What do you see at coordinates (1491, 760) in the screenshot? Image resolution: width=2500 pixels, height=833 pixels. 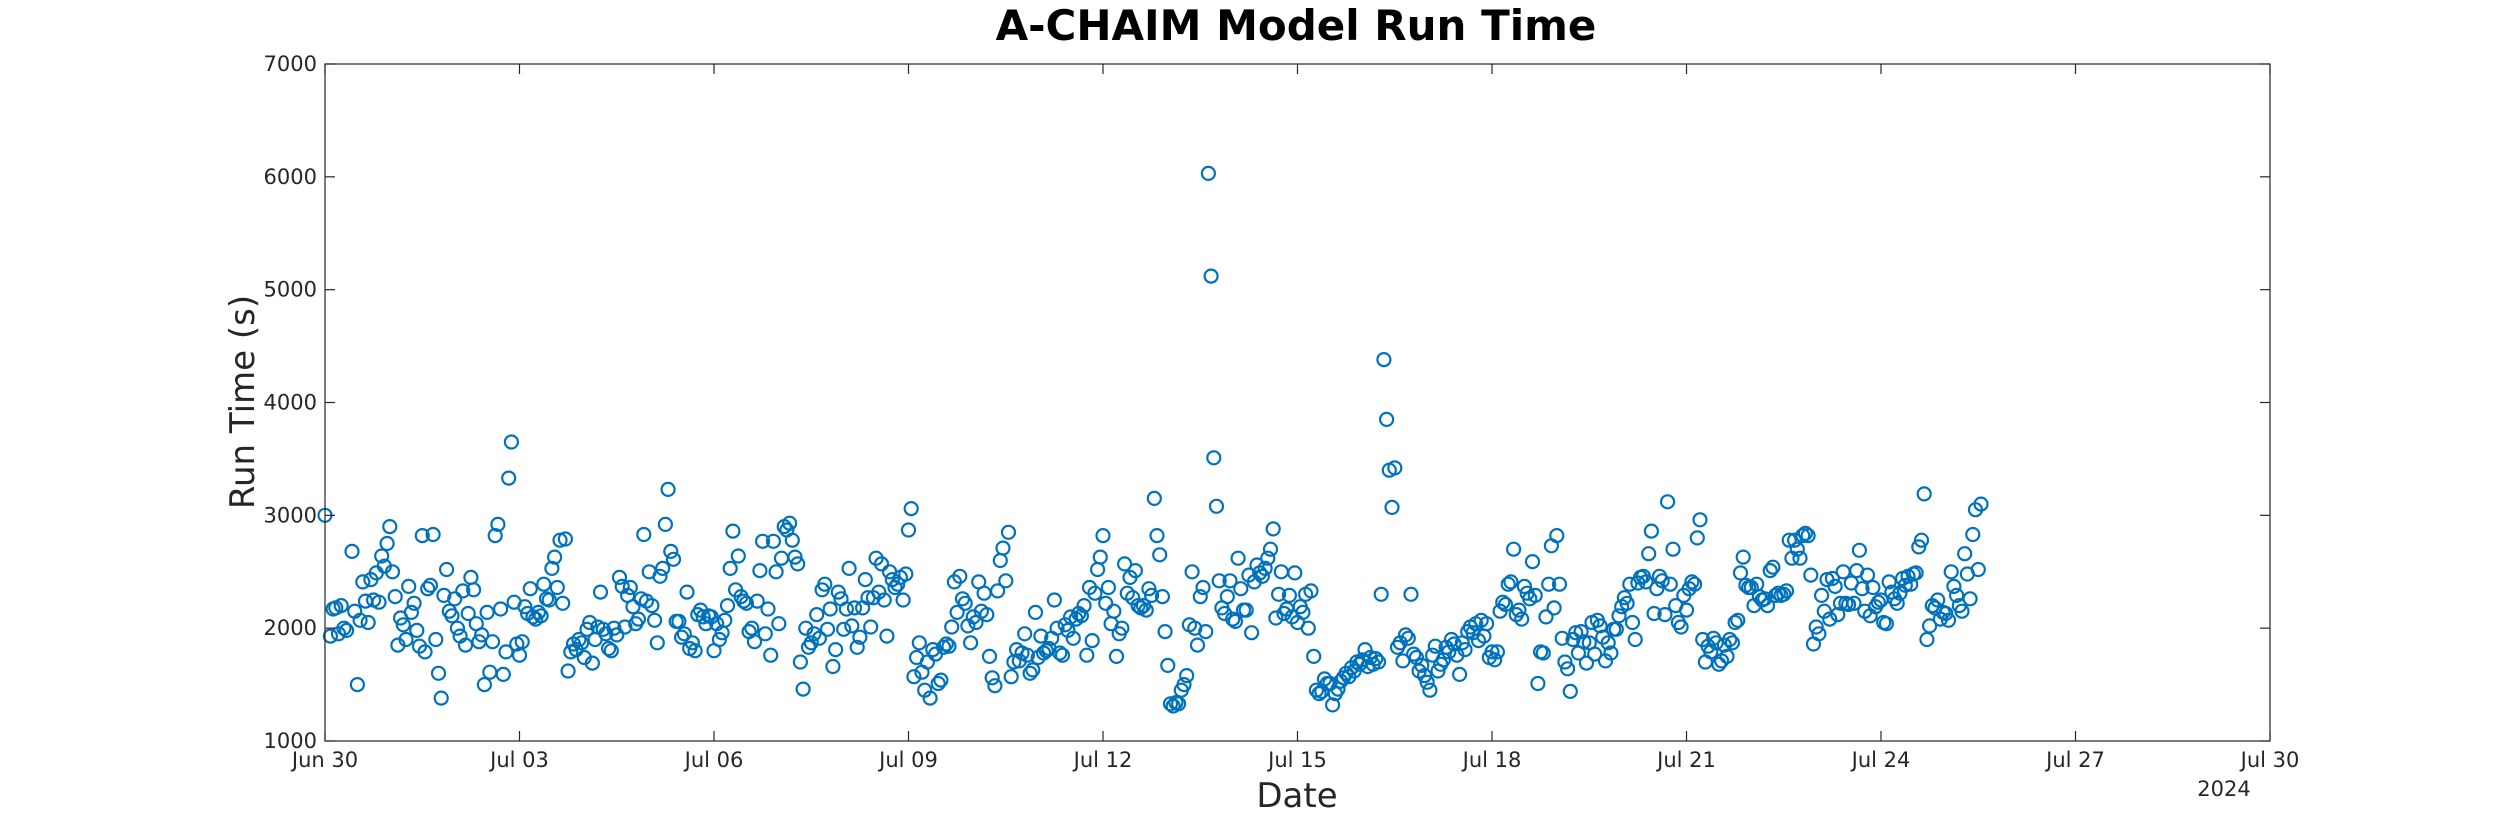 I see `x-tick-label: Jul 18` at bounding box center [1491, 760].